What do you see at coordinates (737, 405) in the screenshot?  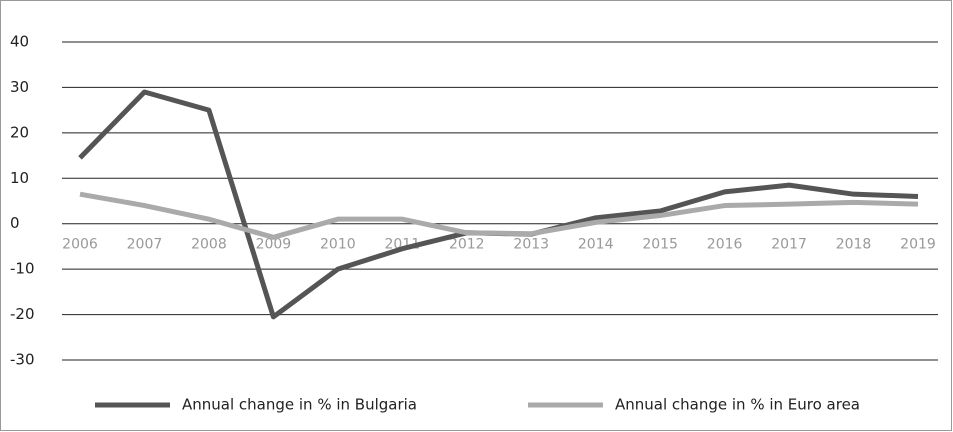 I see `legend-label: Annual change in % in Euro area` at bounding box center [737, 405].